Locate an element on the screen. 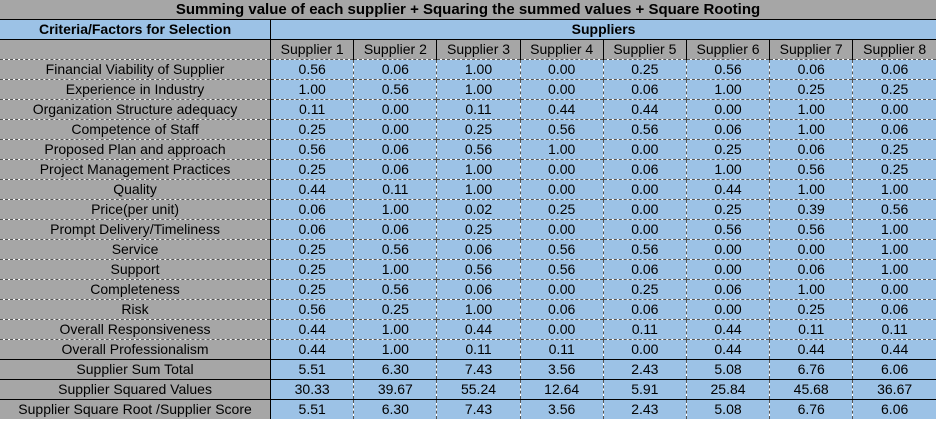  supplier-8-header: Supplier 8 is located at coordinates (894, 49).